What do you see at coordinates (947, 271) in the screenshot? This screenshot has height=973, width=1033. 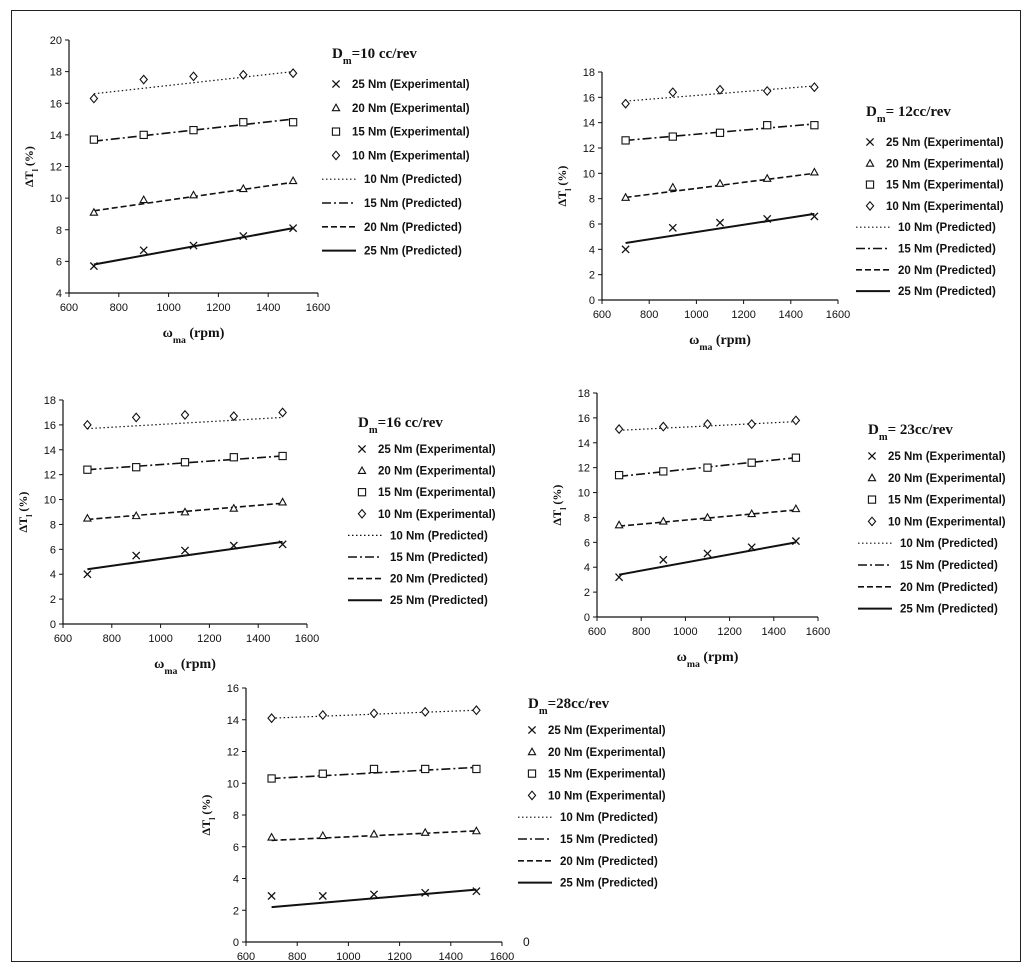 I see `legend-label: 20 Nm (Predicted)` at bounding box center [947, 271].